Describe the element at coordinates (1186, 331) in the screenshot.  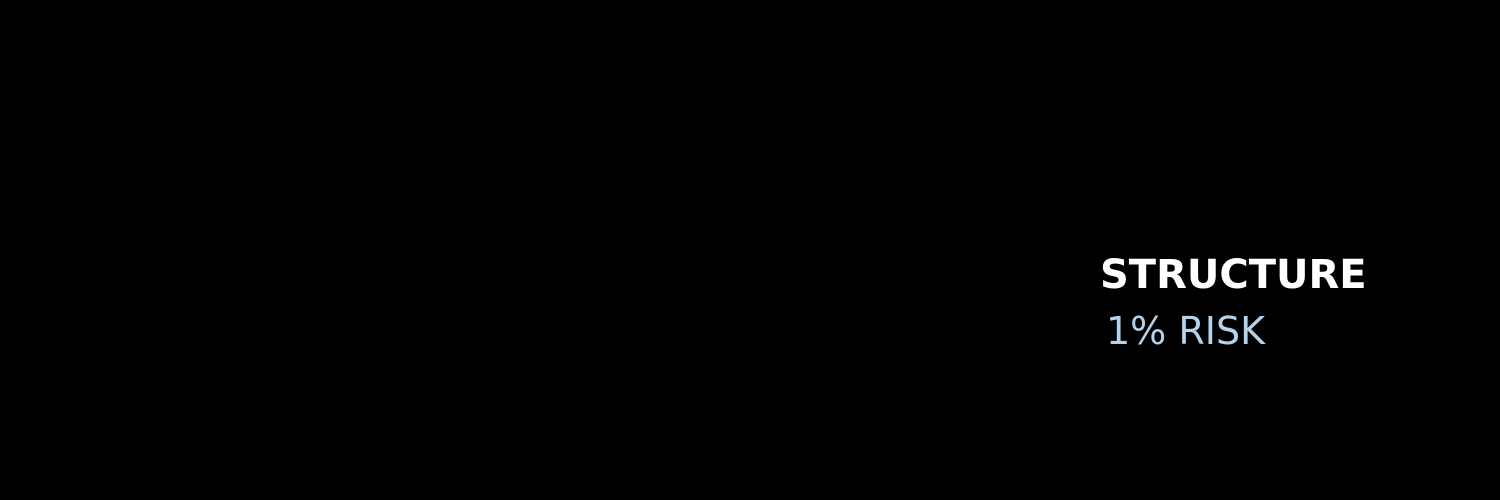
I see `subline: 1% RISK` at that location.